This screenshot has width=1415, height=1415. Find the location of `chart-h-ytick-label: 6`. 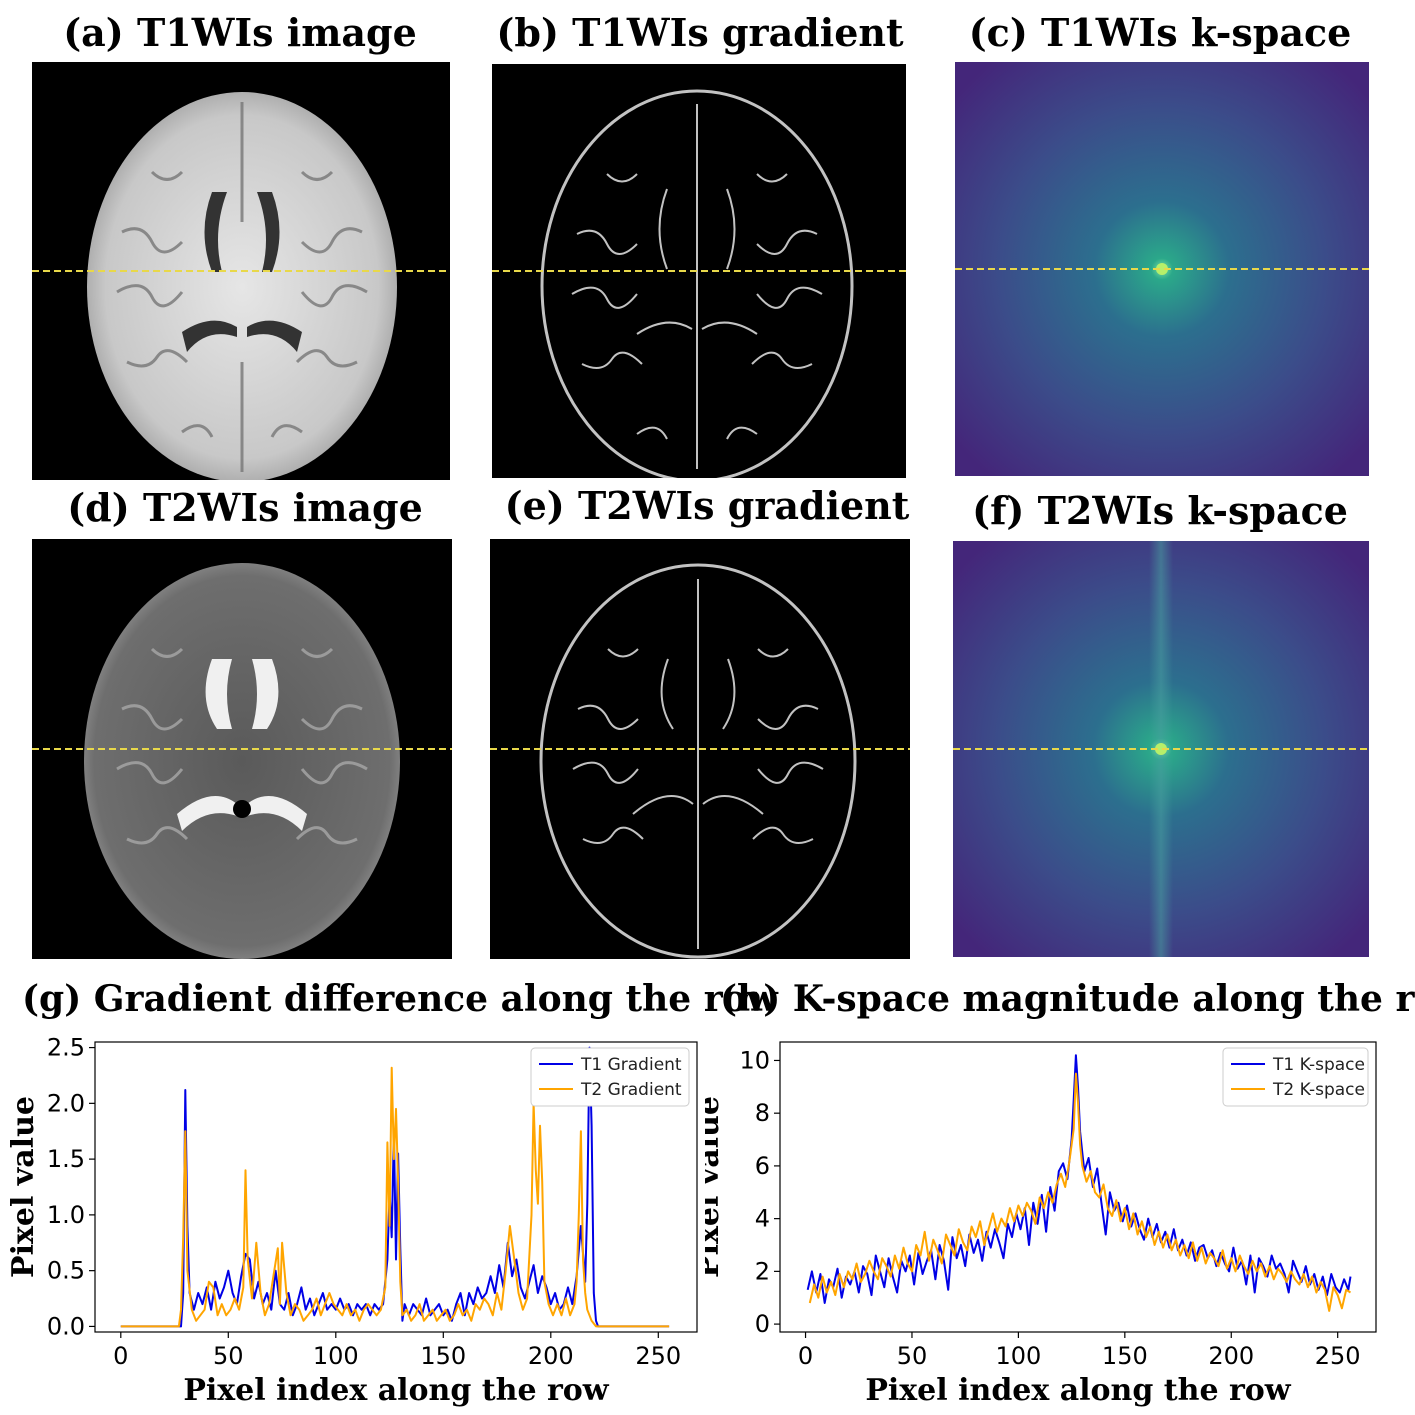

chart-h-ytick-label: 6 is located at coordinates (762, 1166).